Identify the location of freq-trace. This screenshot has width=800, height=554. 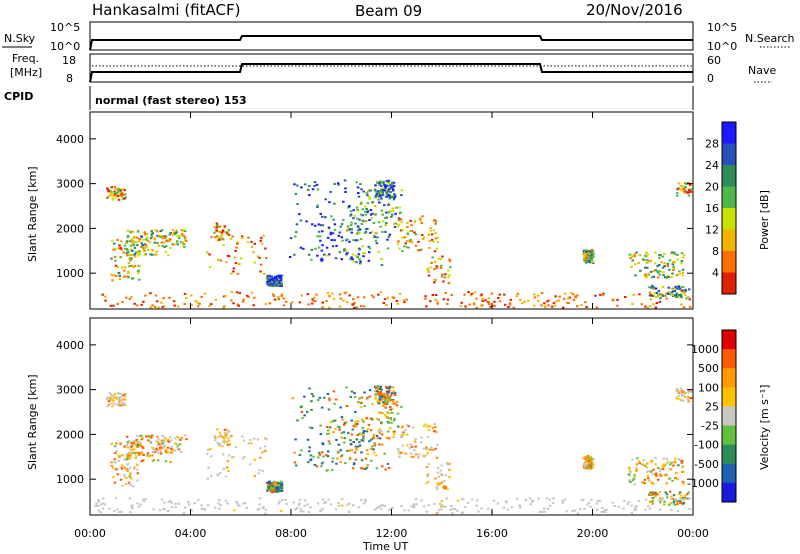
(391, 73).